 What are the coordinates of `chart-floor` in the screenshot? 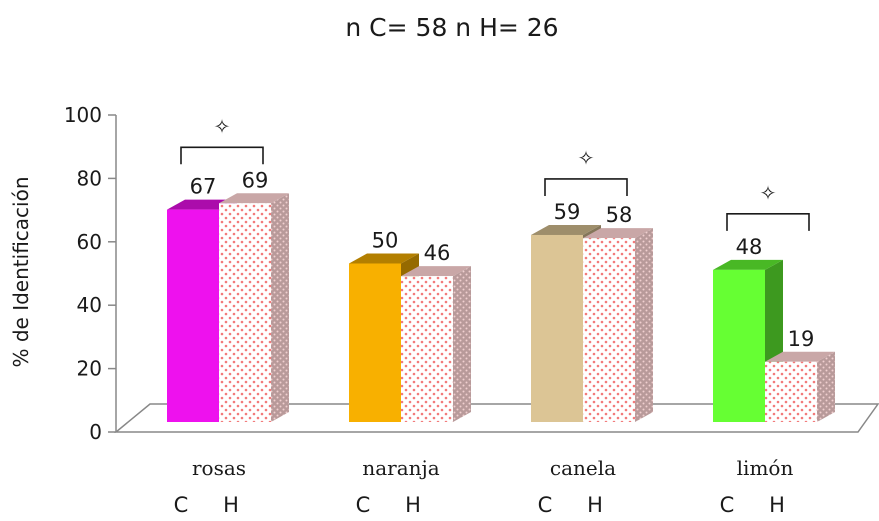 It's located at (496, 418).